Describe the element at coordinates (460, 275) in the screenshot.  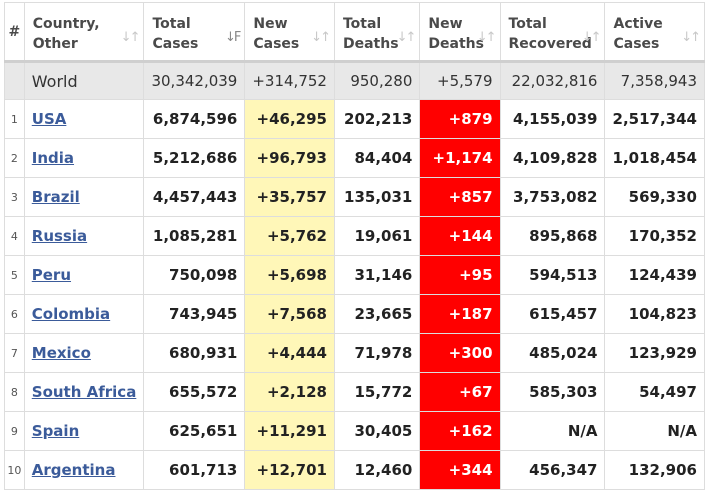
I see `new-deaths-cell: +95` at that location.